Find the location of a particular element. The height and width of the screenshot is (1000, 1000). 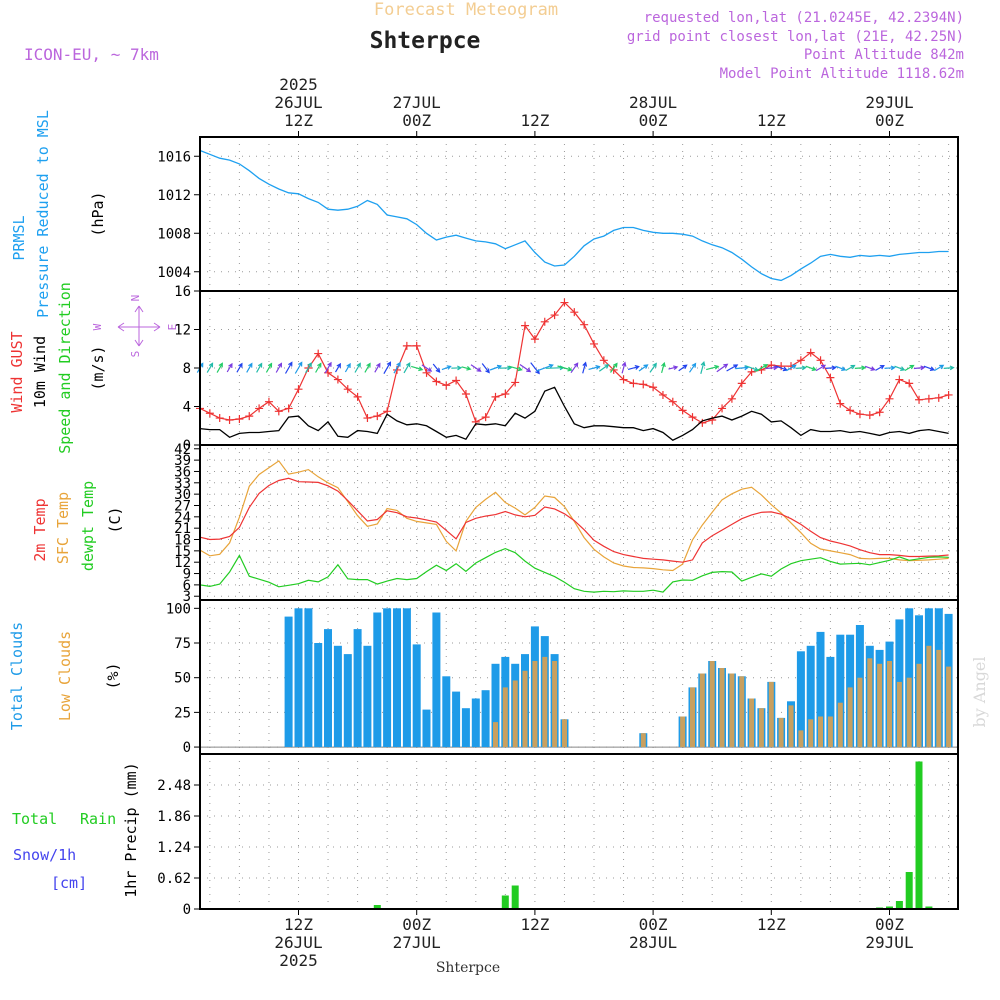

compass-s-label: S is located at coordinates (135, 354).